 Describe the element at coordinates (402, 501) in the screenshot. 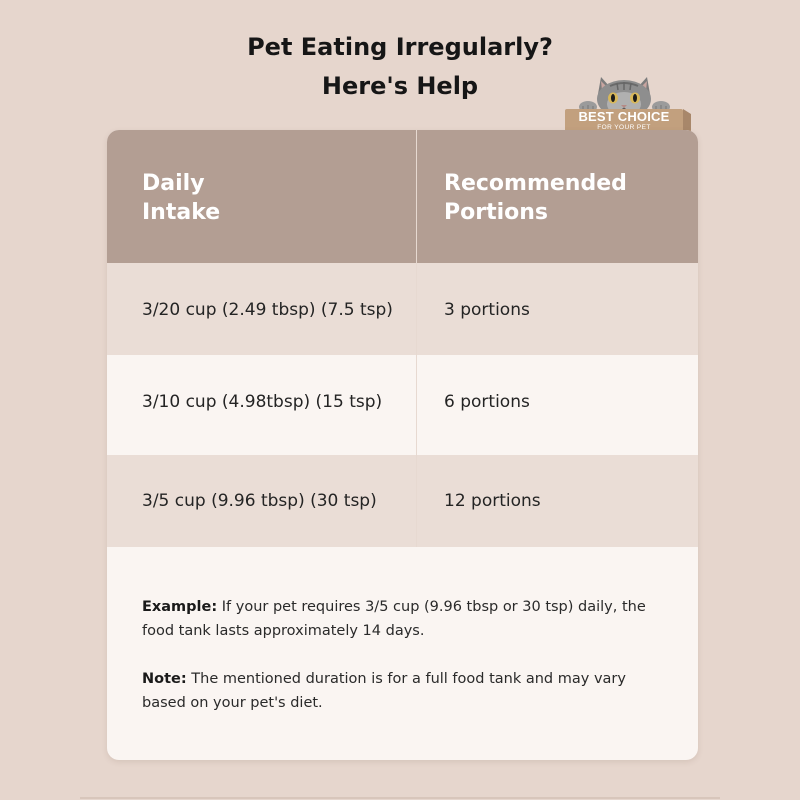

I see `table-row: 3/5 cup (9.96 tbsp) (30 tsp) 12 portions` at that location.